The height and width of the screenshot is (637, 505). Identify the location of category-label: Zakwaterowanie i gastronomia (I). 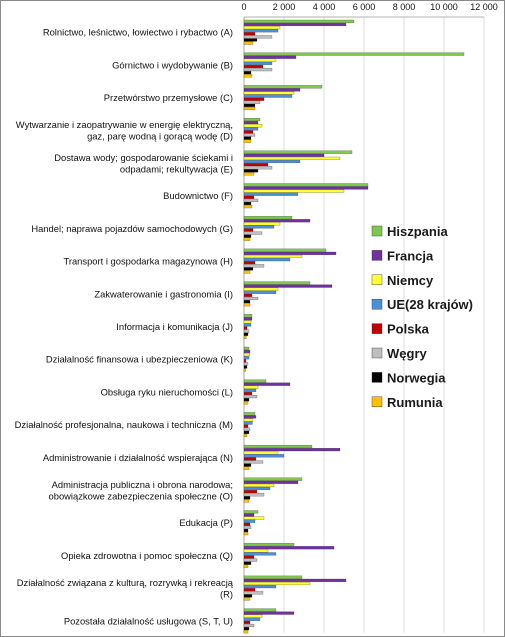
(163, 293).